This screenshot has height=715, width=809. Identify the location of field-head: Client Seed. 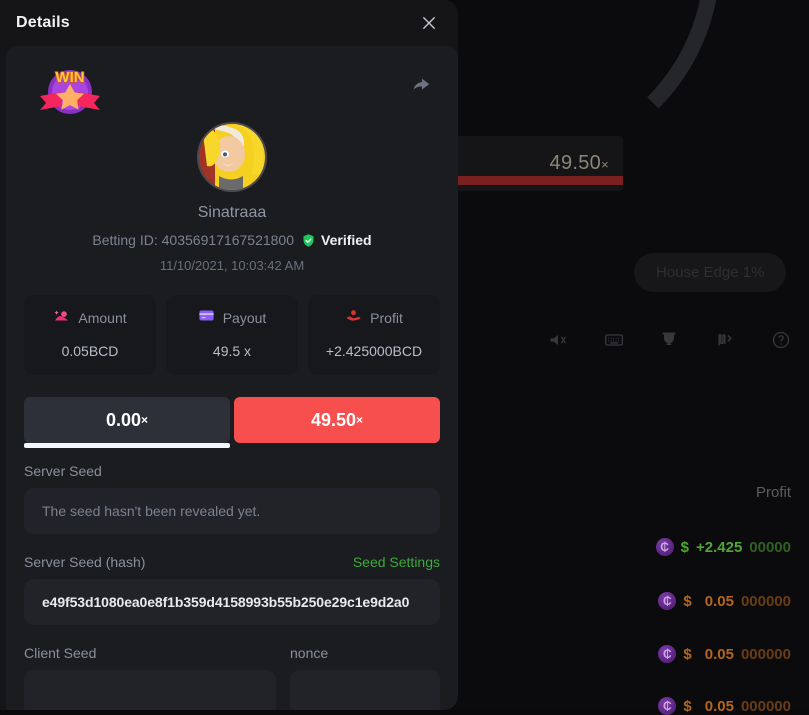
(150, 653).